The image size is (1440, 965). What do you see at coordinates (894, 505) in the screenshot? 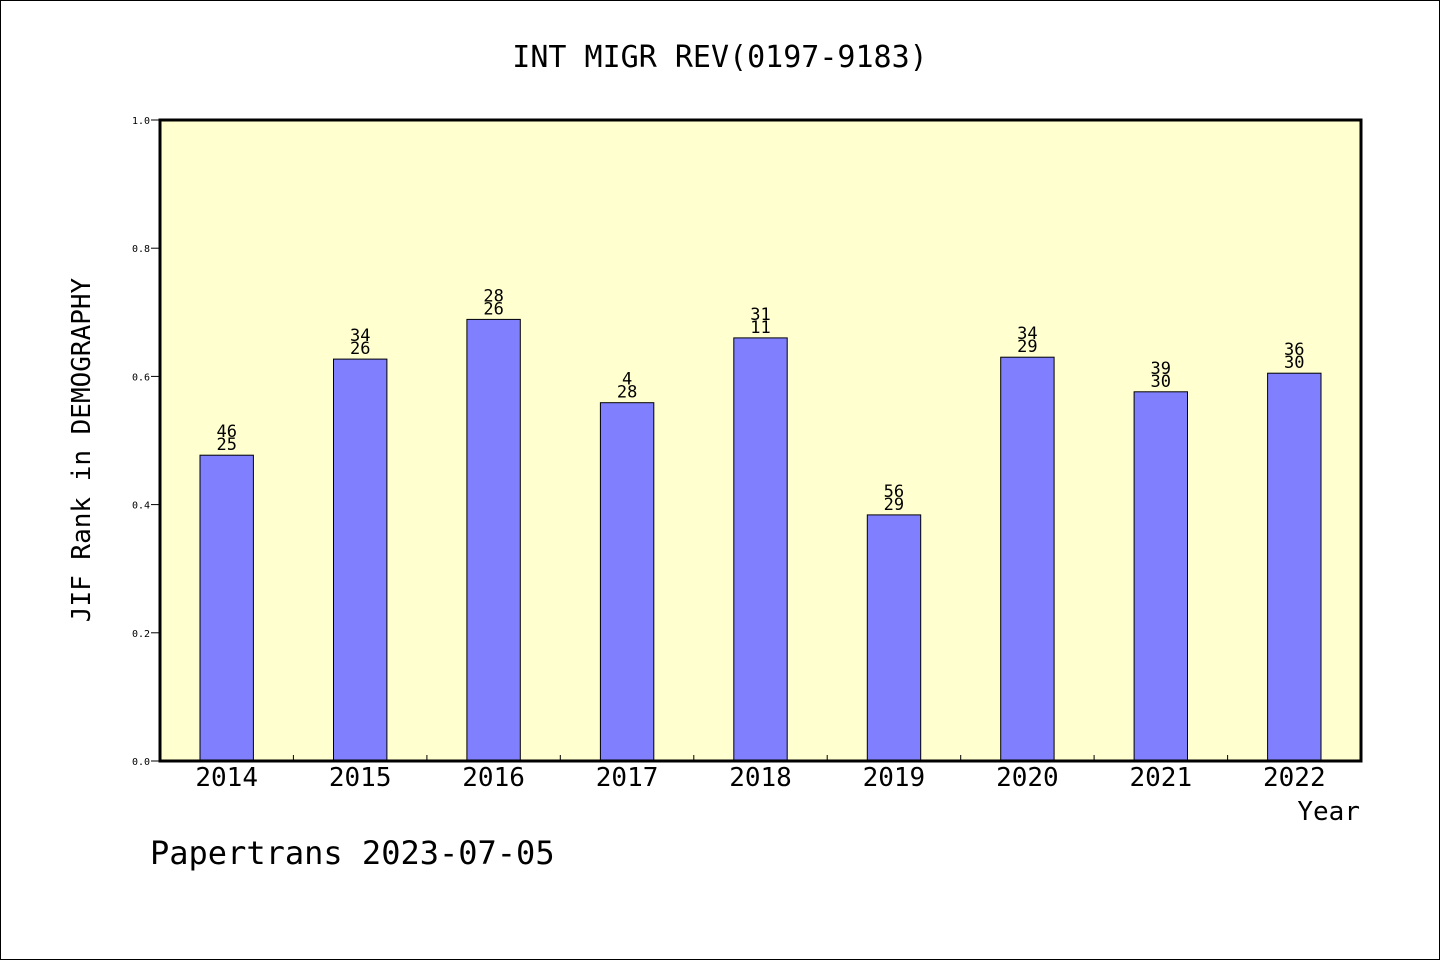
I see `bar-label-bottom-2019: 29` at bounding box center [894, 505].